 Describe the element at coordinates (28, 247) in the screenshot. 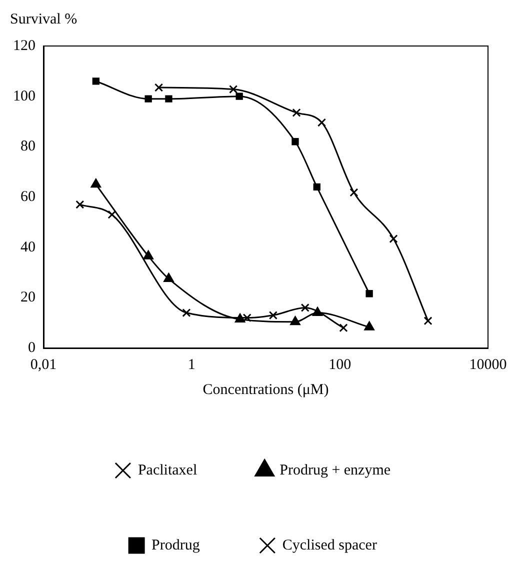

I see `y-tick-label: 40` at that location.